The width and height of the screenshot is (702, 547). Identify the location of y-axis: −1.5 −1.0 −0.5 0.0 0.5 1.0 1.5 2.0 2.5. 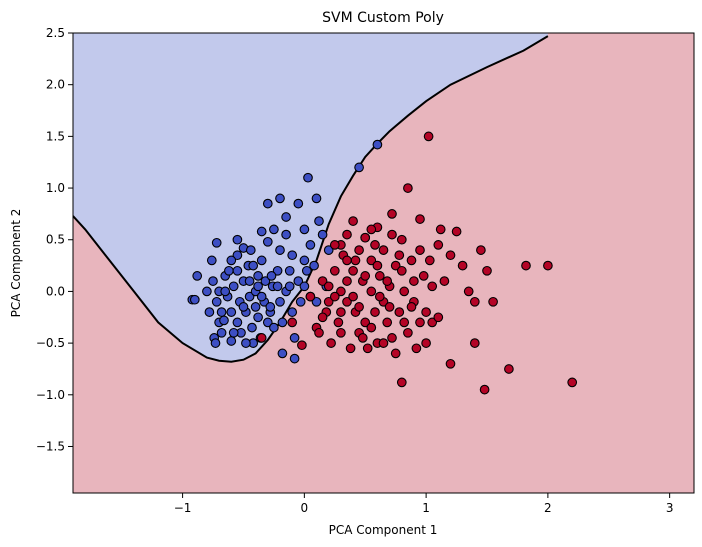
(54, 239).